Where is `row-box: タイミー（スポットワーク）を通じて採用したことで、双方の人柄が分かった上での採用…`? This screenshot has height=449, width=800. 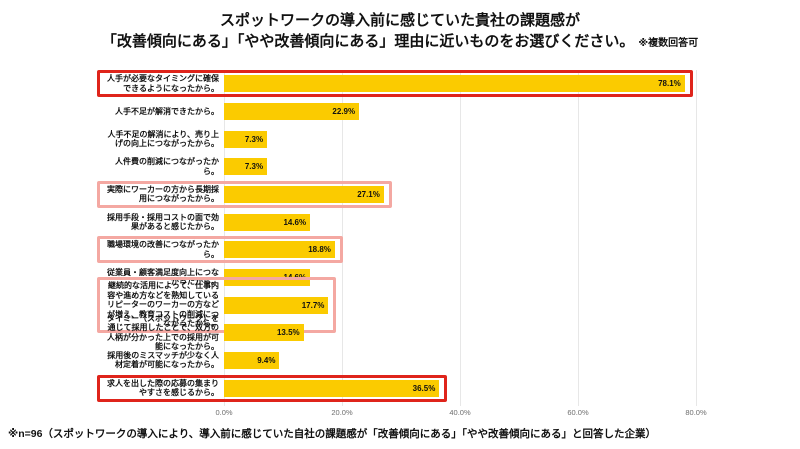
row-box: タイミー（スポットワーク）を通じて採用したことで、双方の人柄が分かった上での採用… is located at coordinates (204, 333).